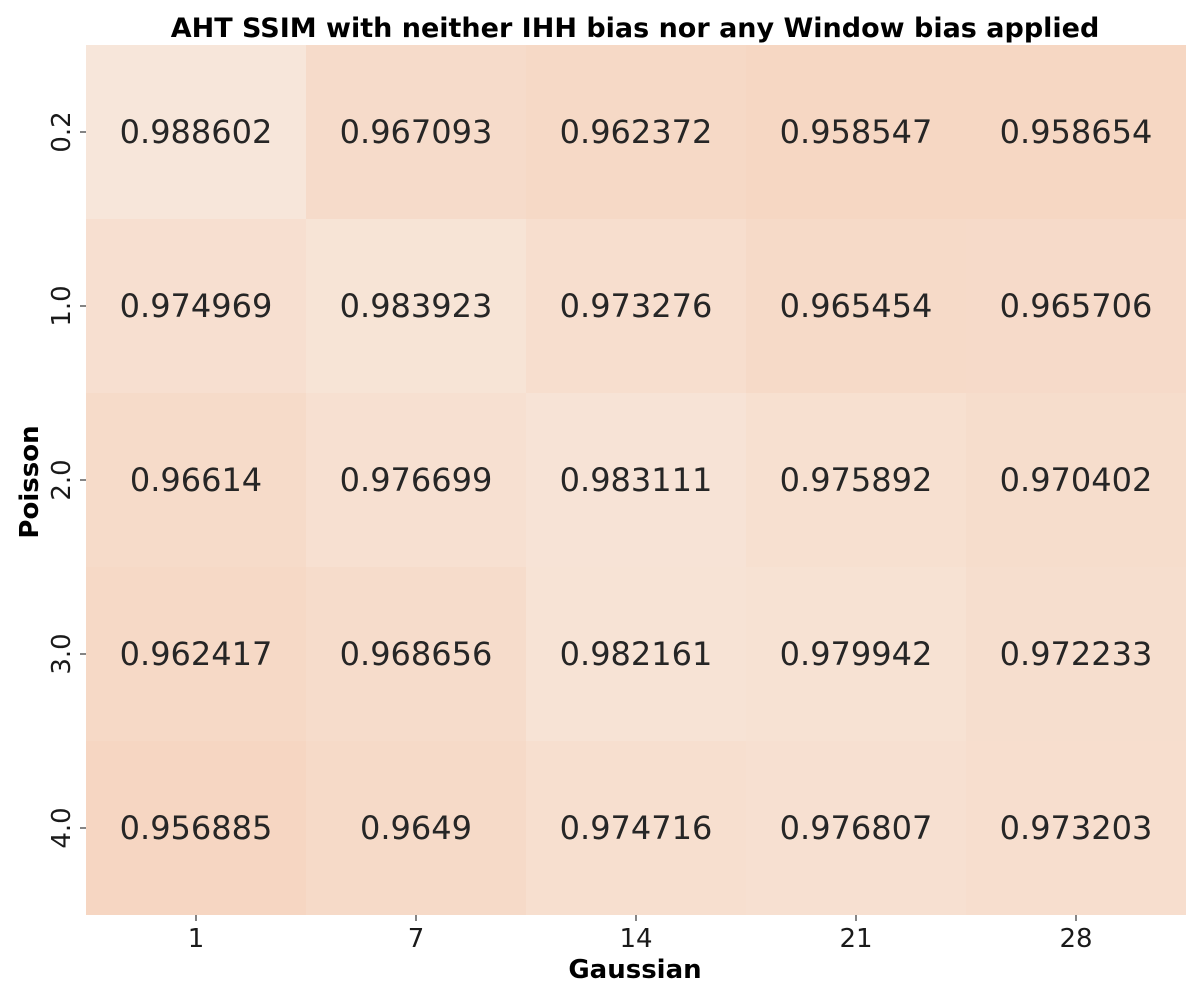 The image size is (1200, 1000). I want to click on cell-value-label: 0.983923, so click(416, 306).